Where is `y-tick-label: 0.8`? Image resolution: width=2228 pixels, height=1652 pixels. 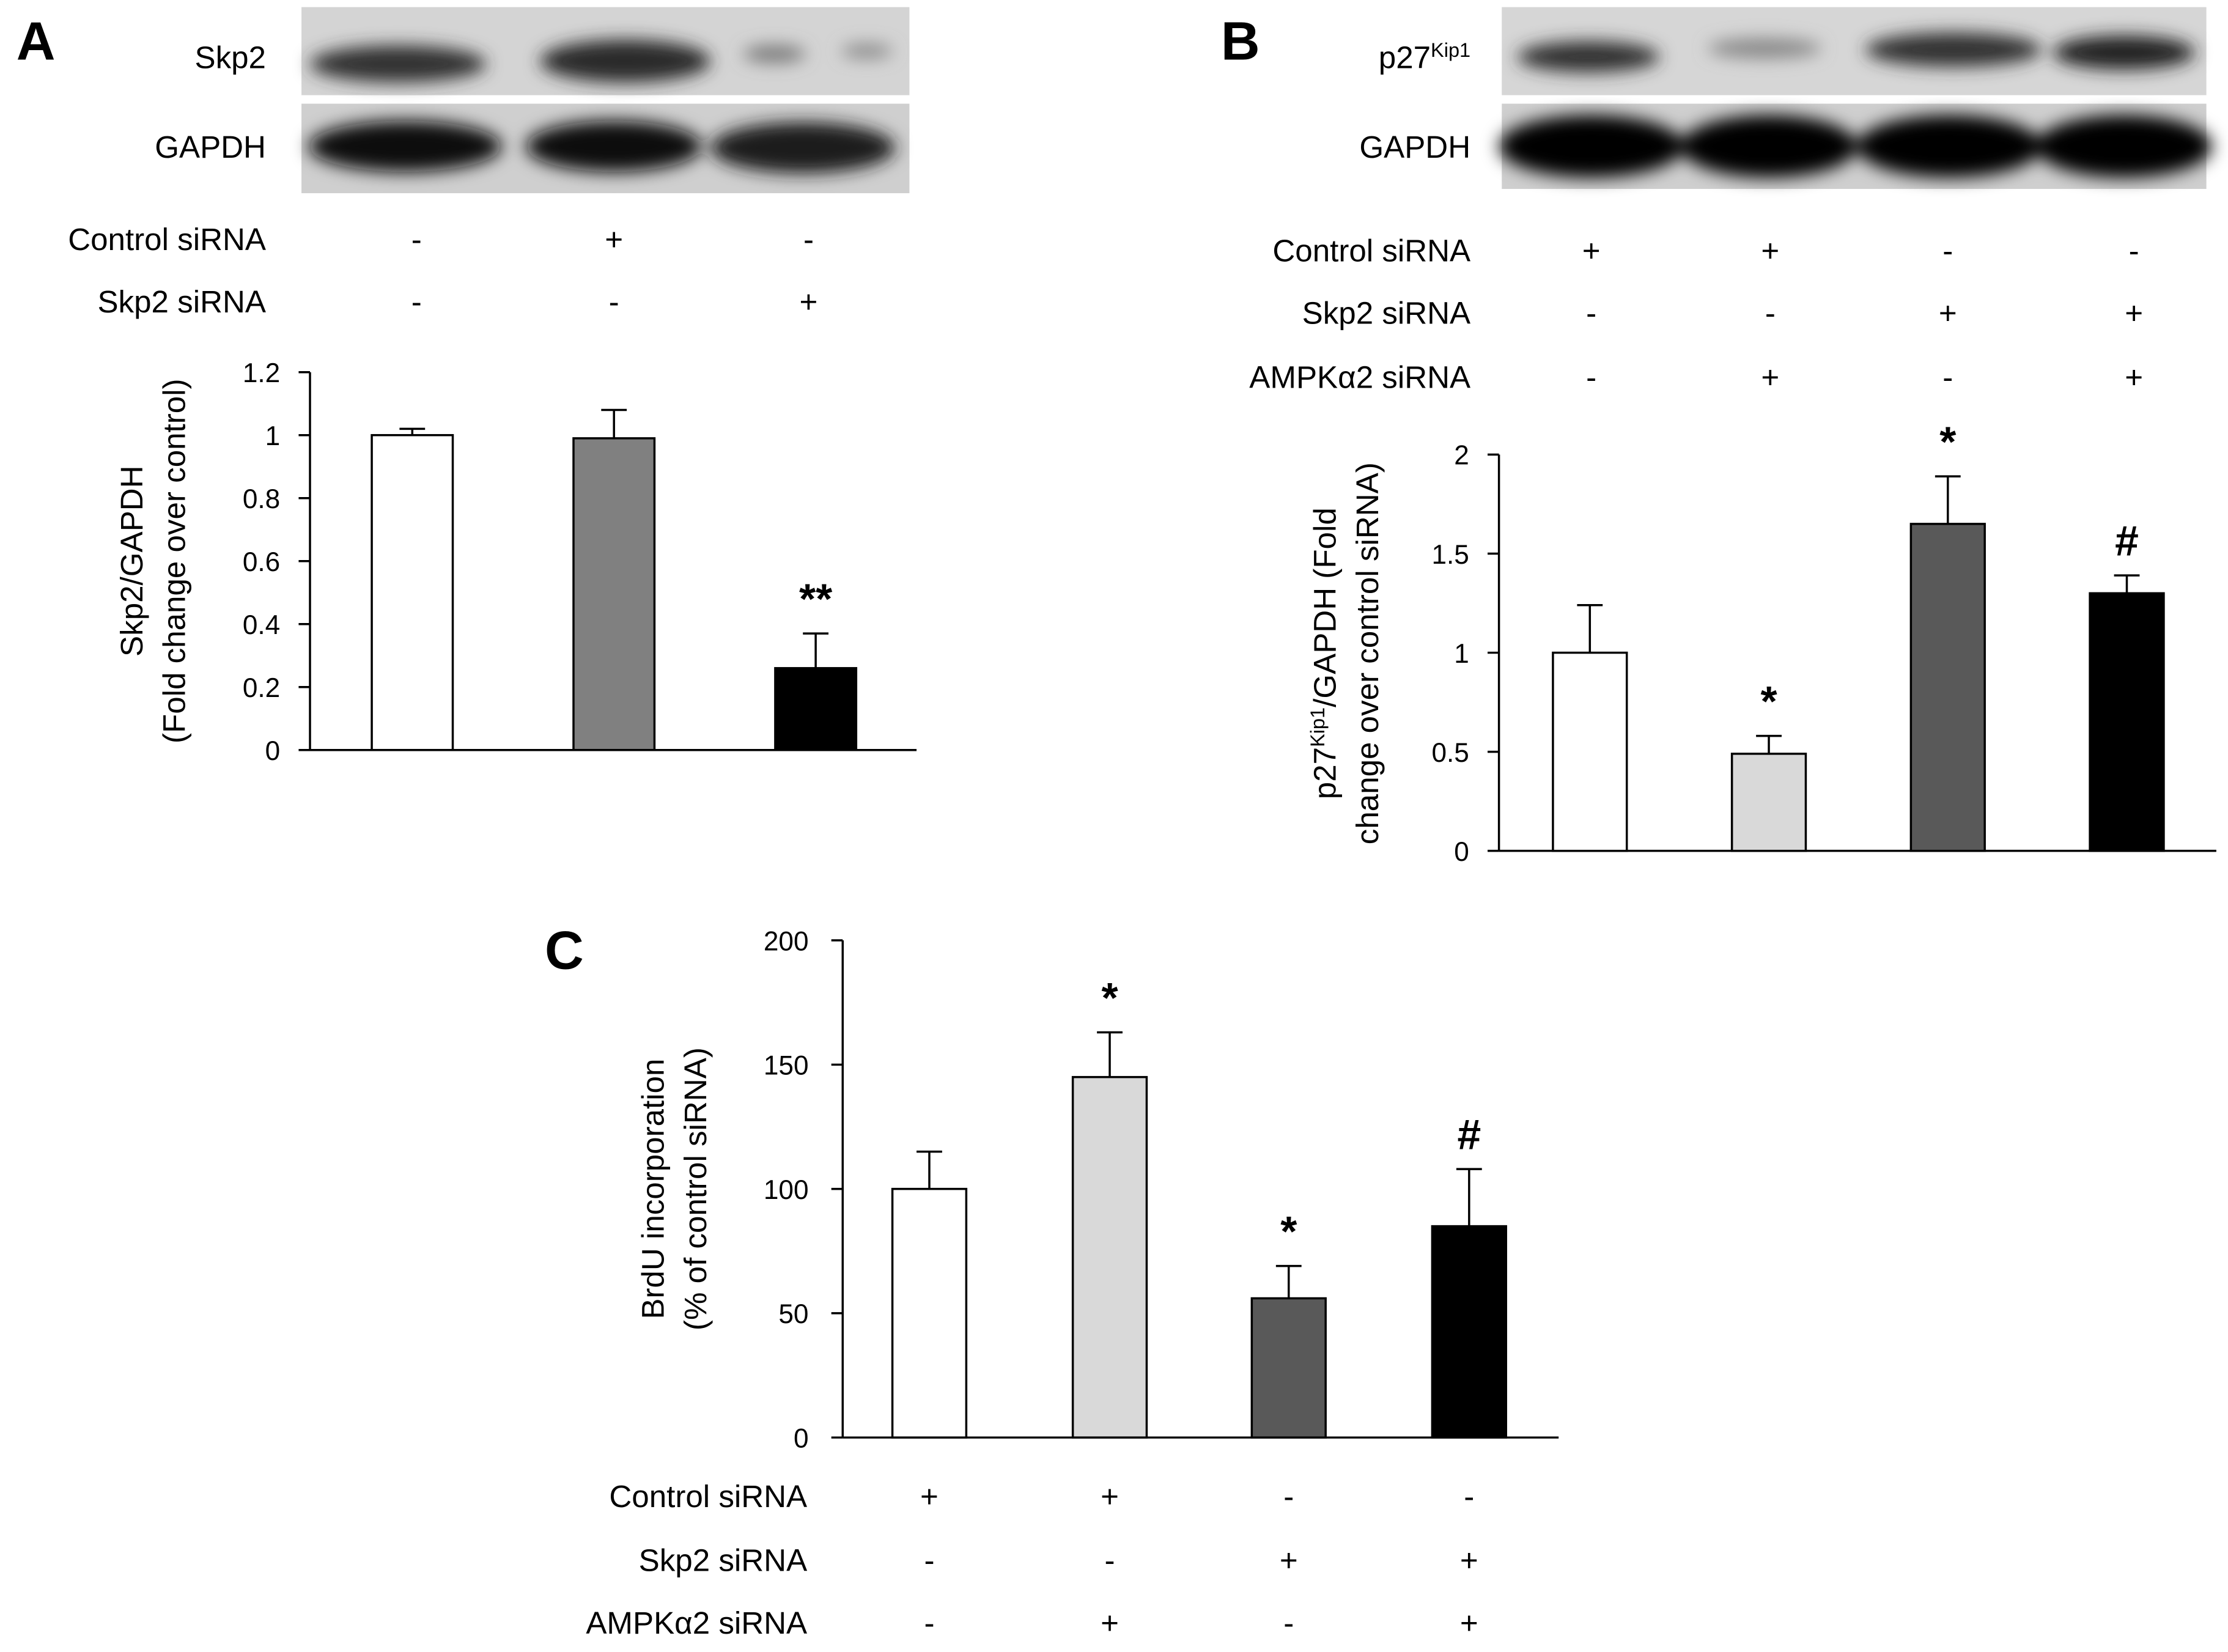
y-tick-label: 0.8 is located at coordinates (261, 499).